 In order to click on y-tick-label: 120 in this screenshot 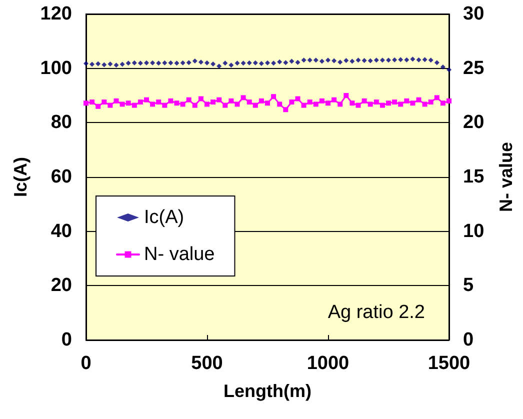, I will do `click(56, 14)`.